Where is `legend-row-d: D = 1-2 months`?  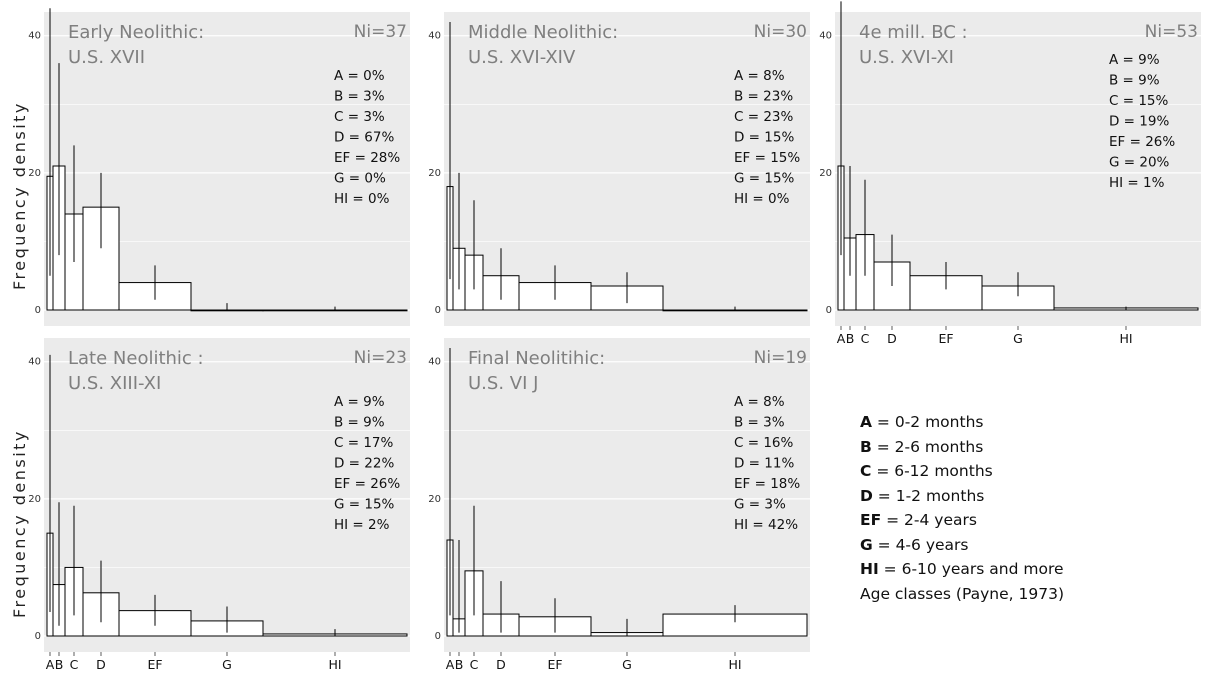
legend-row-d: D = 1-2 months is located at coordinates (962, 496).